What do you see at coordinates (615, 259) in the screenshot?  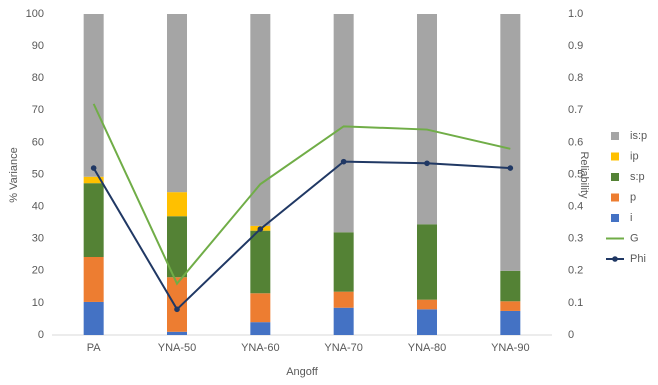 I see `legend-marker` at bounding box center [615, 259].